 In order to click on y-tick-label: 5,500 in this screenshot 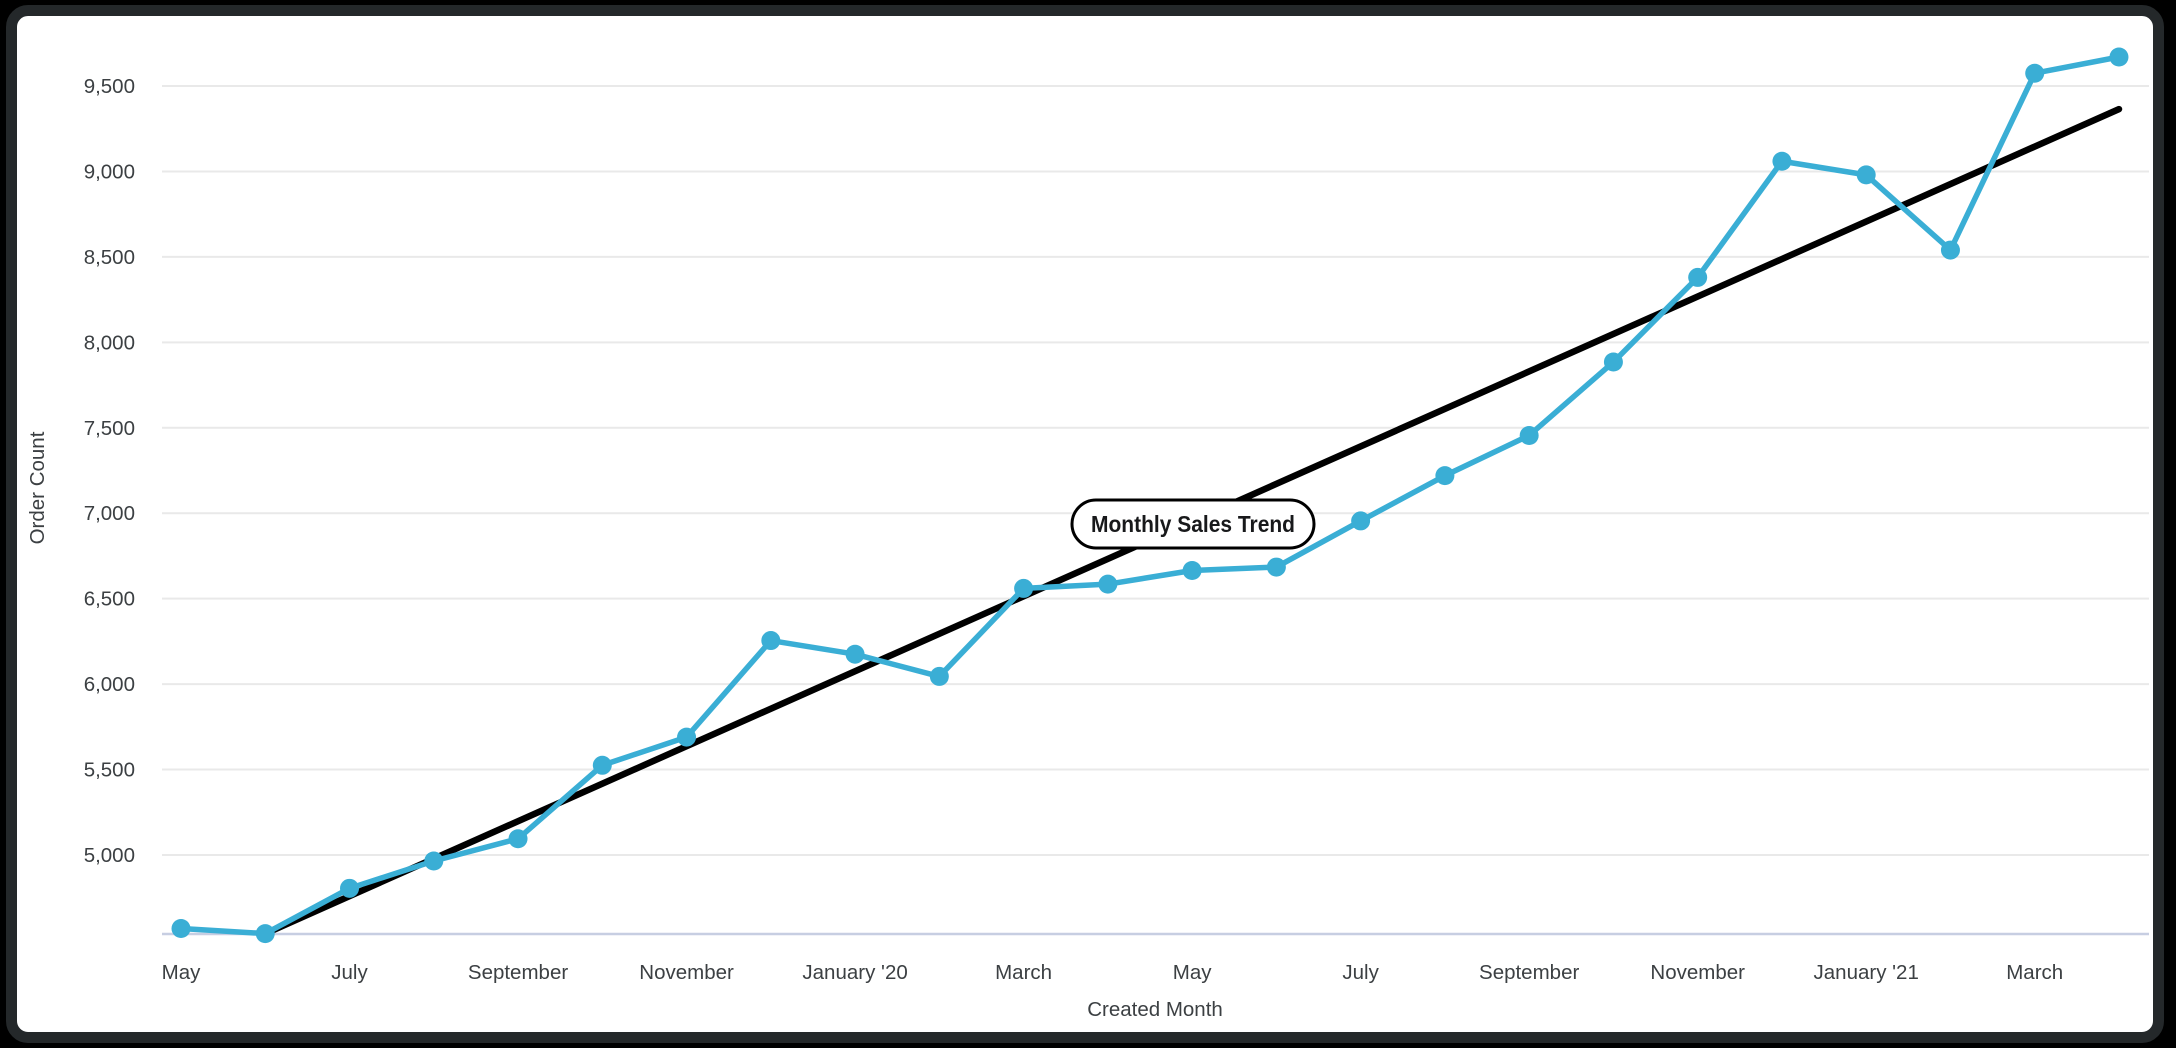, I will do `click(109, 770)`.